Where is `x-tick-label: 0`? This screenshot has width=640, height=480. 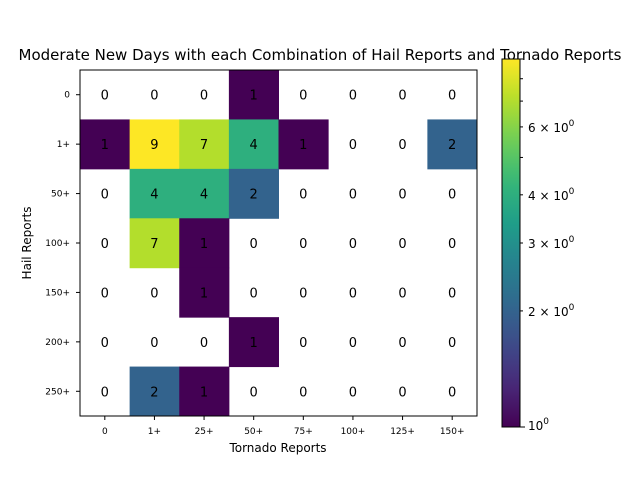
x-tick-label: 0 is located at coordinates (105, 432).